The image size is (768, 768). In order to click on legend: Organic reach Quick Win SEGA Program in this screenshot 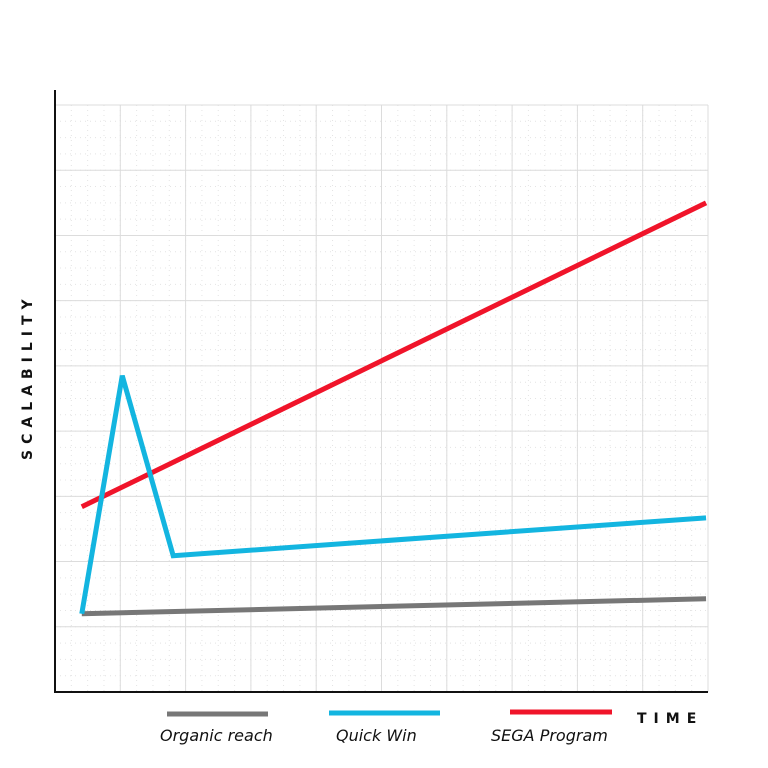, I will do `click(386, 727)`.